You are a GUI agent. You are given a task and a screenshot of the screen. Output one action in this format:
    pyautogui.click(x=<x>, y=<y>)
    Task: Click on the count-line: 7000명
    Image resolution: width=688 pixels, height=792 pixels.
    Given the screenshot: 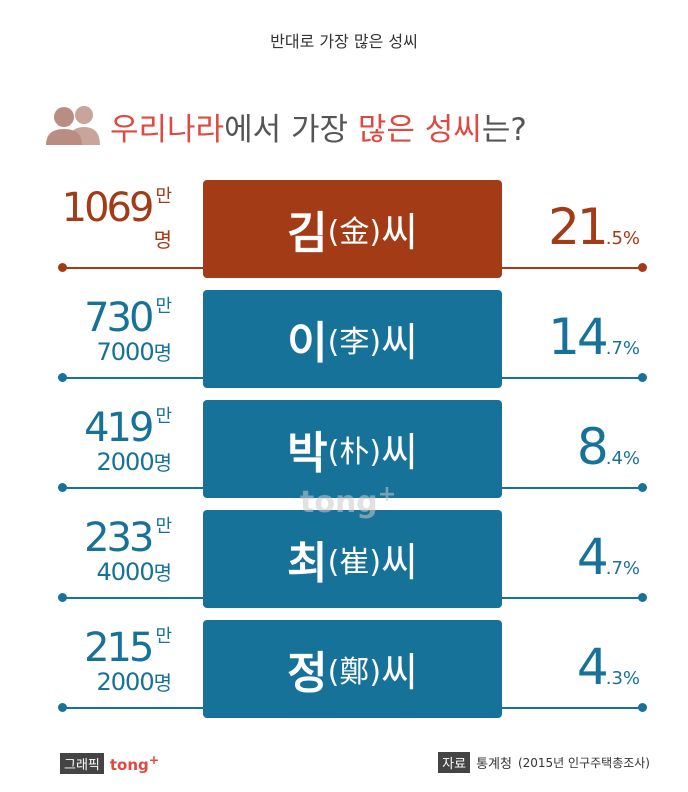 What is the action you would take?
    pyautogui.click(x=97, y=352)
    